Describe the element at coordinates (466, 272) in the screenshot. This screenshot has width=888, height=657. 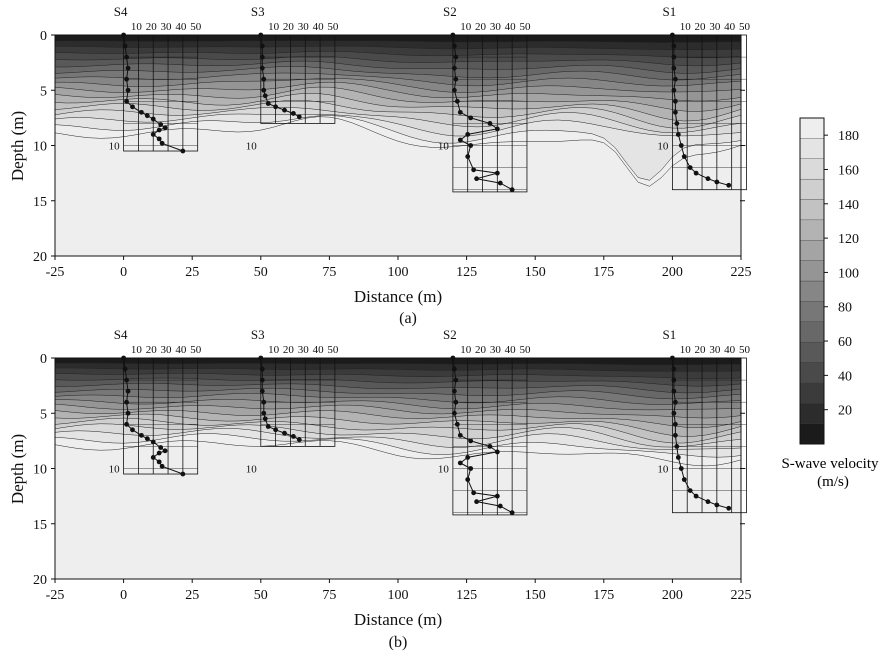
I see `x-tick-label: 125` at that location.